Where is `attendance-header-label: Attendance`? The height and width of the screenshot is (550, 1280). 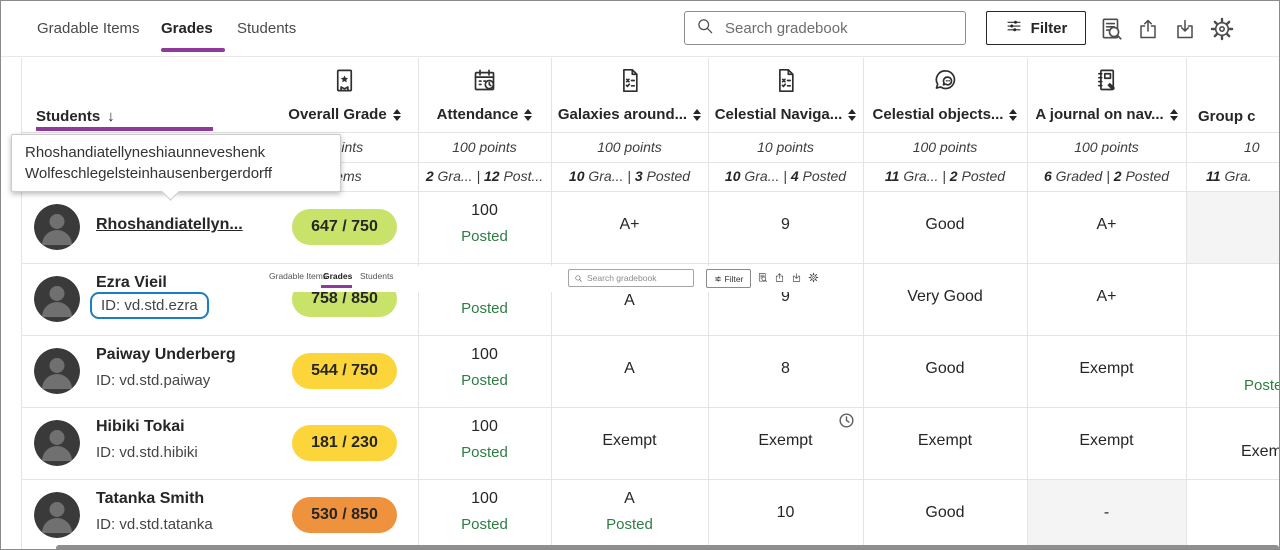
attendance-header-label: Attendance is located at coordinates (477, 114).